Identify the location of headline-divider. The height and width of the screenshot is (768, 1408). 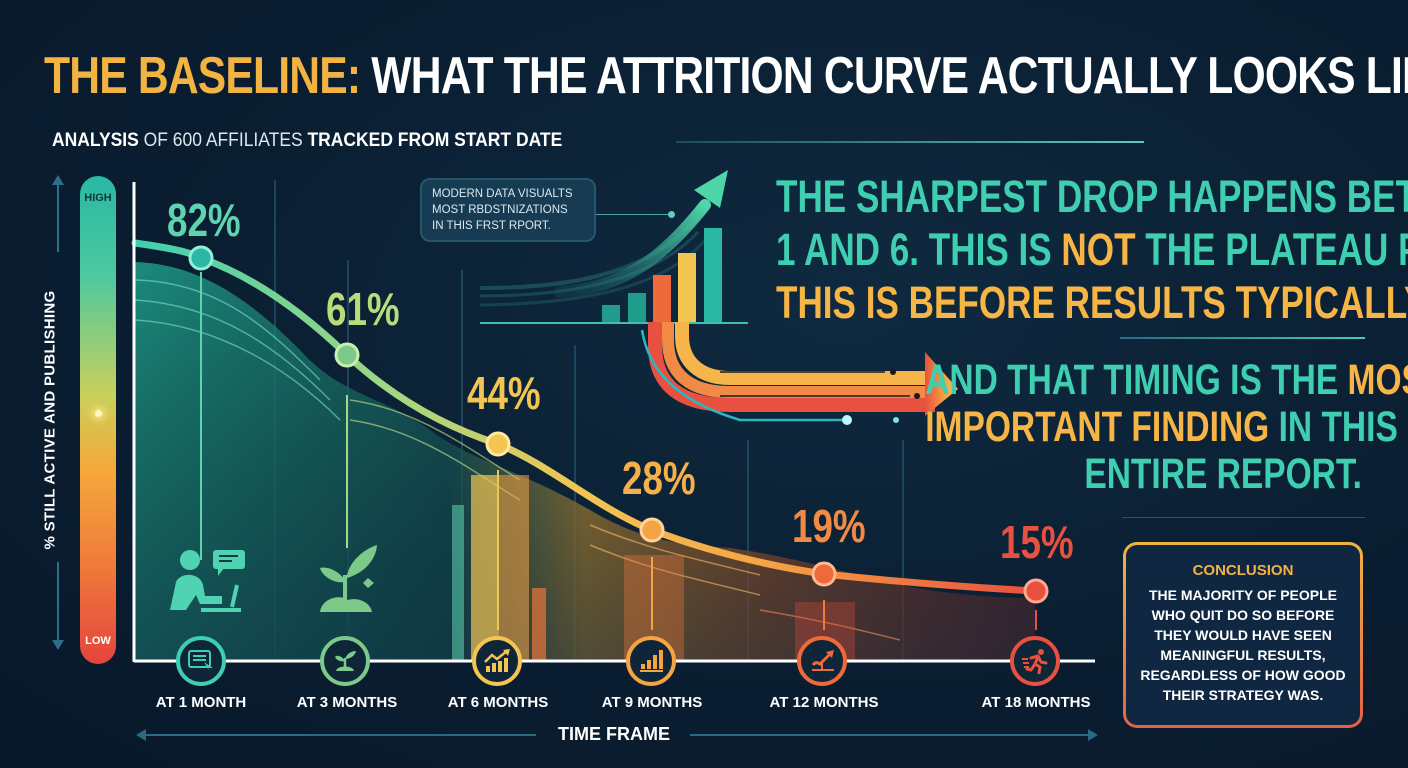
(1242, 338).